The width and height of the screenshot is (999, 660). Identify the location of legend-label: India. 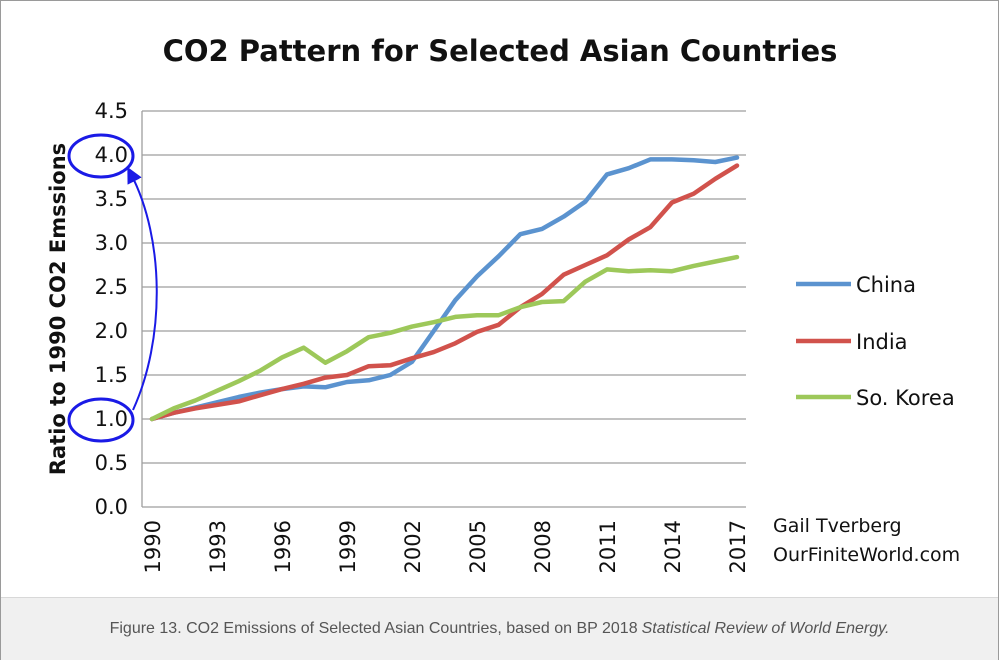
(882, 342).